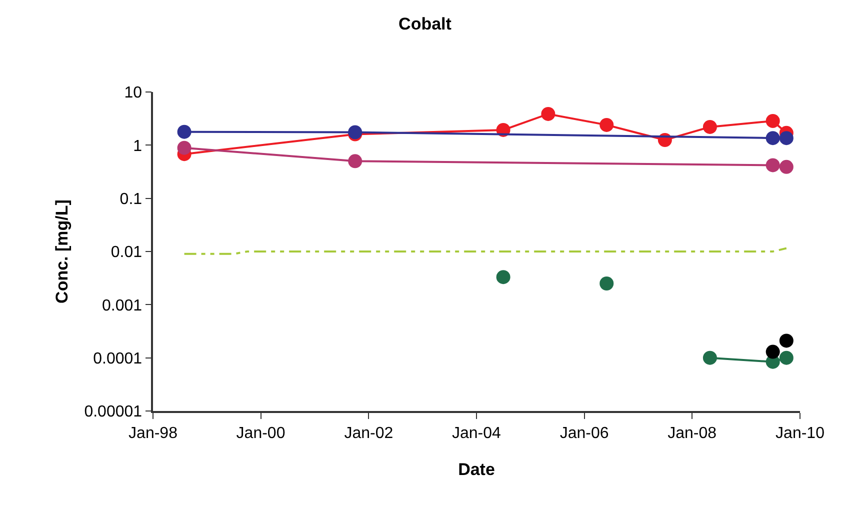 Image resolution: width=850 pixels, height=507 pixels. What do you see at coordinates (117, 359) in the screenshot?
I see `y-tick-label: 0.0001` at bounding box center [117, 359].